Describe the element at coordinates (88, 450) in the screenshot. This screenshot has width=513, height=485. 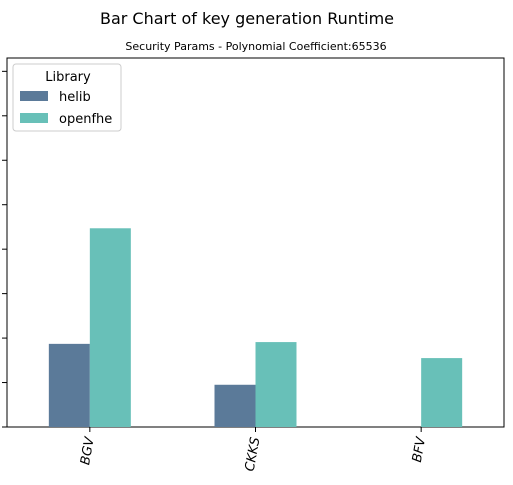
I see `x-tick-label-bgv: BGV` at that location.